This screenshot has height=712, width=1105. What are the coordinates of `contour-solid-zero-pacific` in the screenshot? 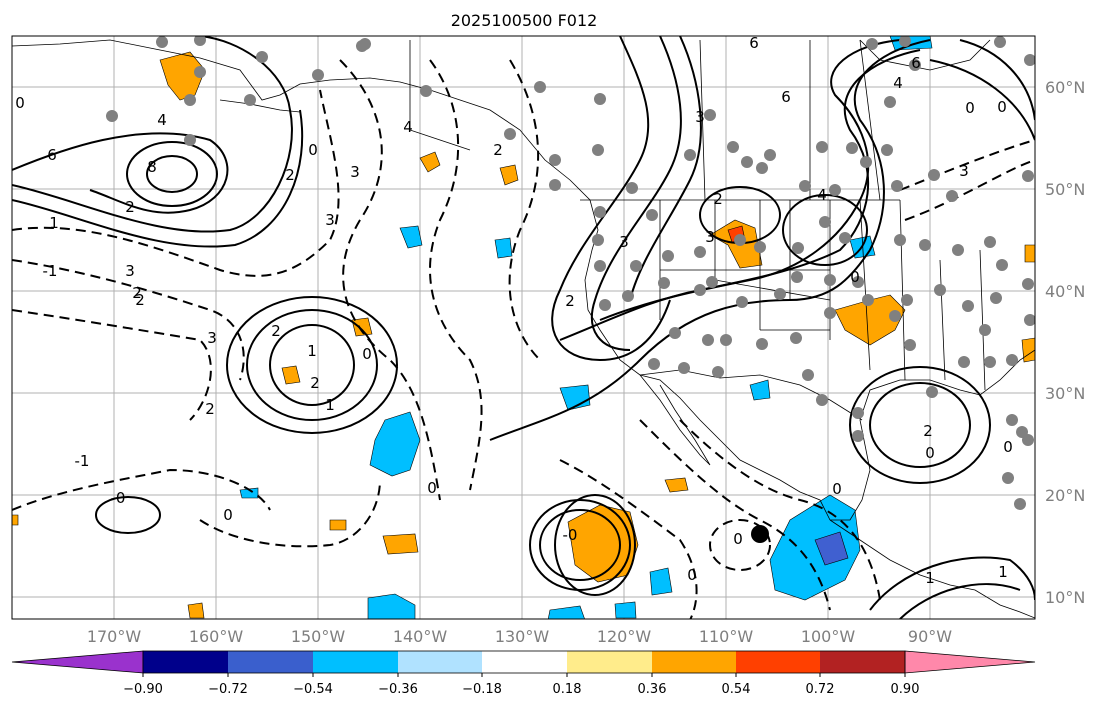 It's located at (128, 515).